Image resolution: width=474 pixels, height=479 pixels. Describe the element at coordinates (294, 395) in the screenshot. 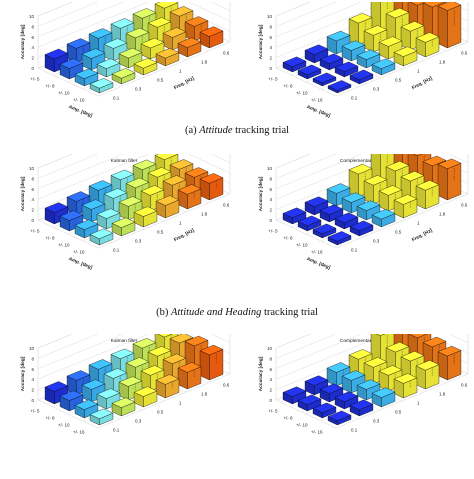

I see `bar-amp0-freq0` at that location.